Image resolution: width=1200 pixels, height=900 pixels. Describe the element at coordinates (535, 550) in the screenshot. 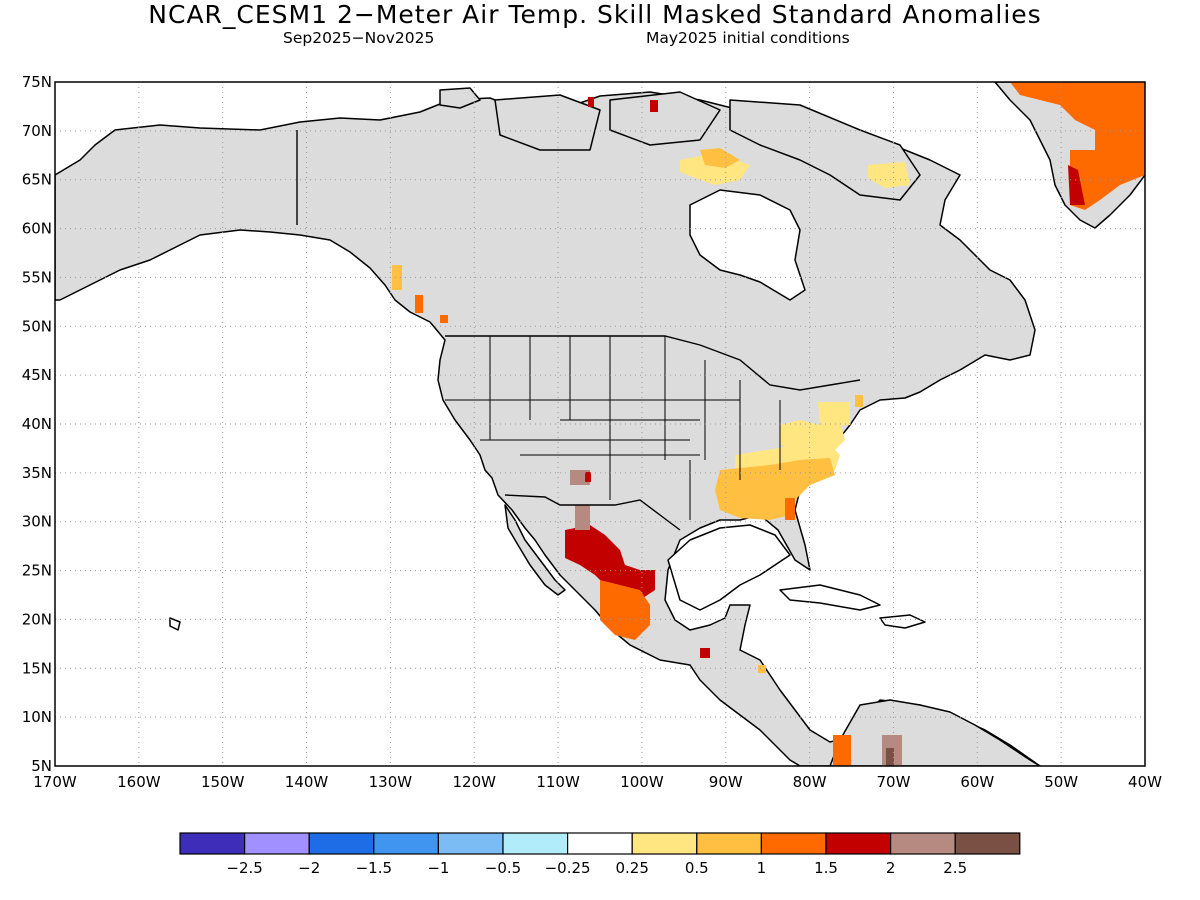

I see `baja-peninsula` at that location.